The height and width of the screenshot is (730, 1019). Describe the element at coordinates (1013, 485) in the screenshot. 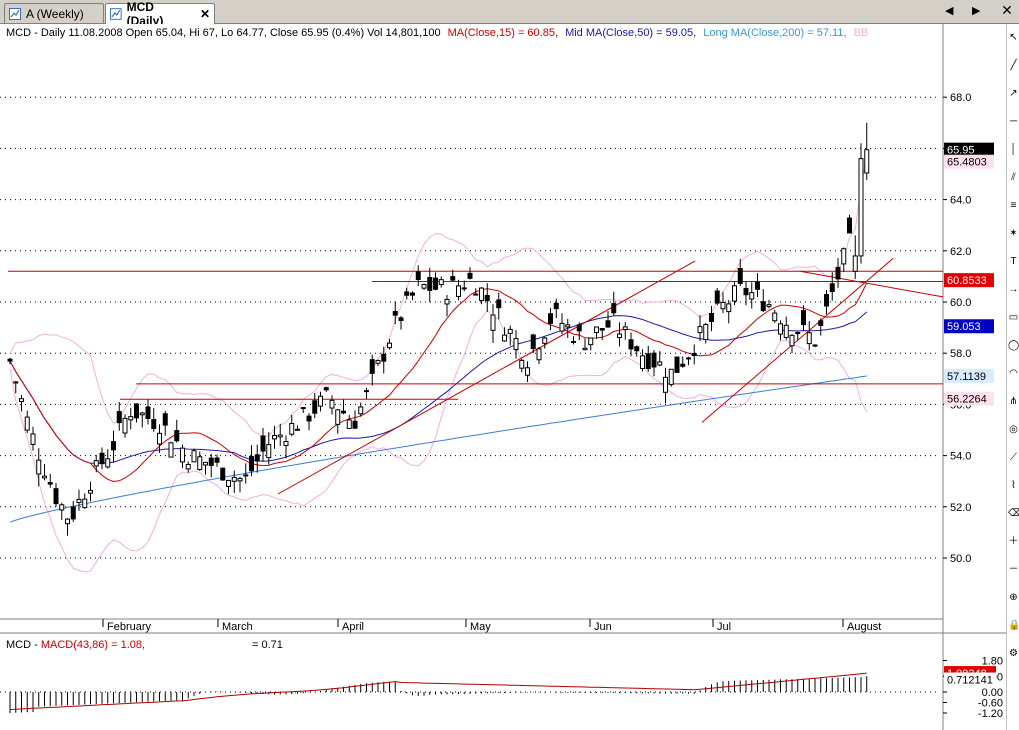

I see `regression-icon: ⌇` at that location.